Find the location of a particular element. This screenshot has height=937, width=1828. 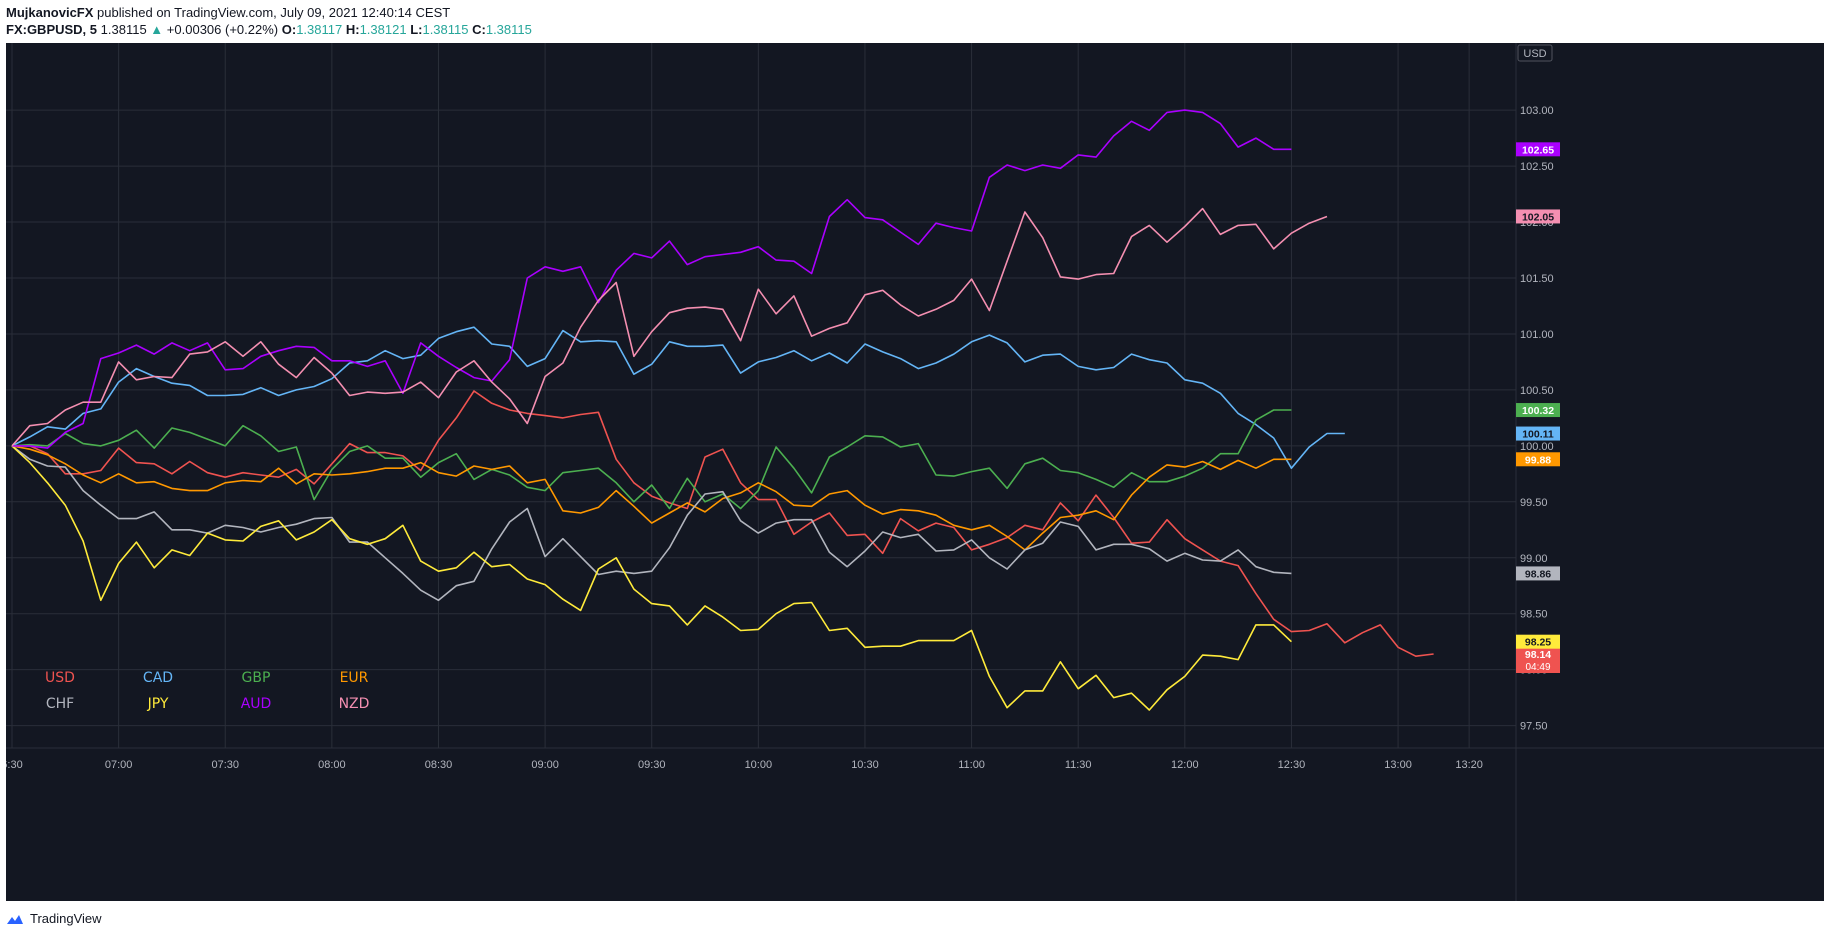

x-tick-label: 07:00 is located at coordinates (119, 765).